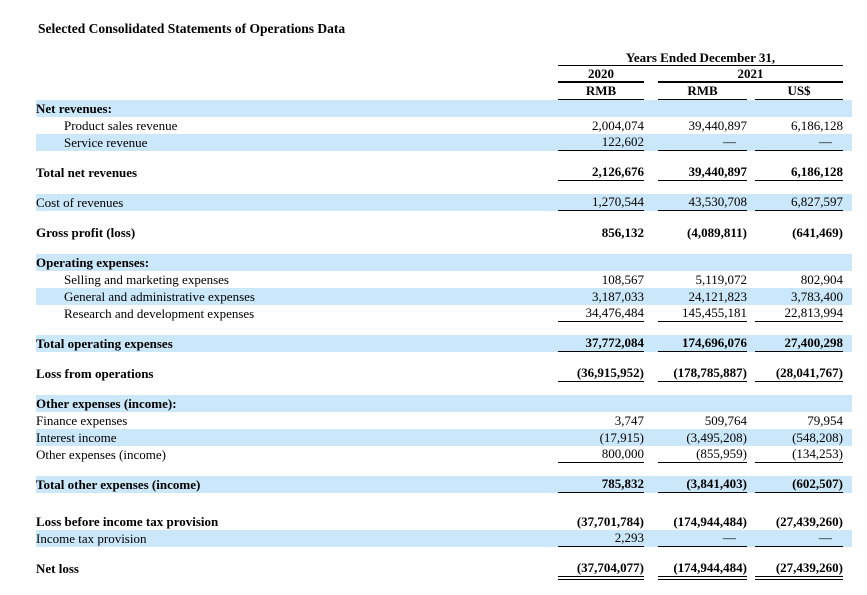  What do you see at coordinates (297, 484) in the screenshot?
I see `row-label-cell: Total other expenses (income)` at bounding box center [297, 484].